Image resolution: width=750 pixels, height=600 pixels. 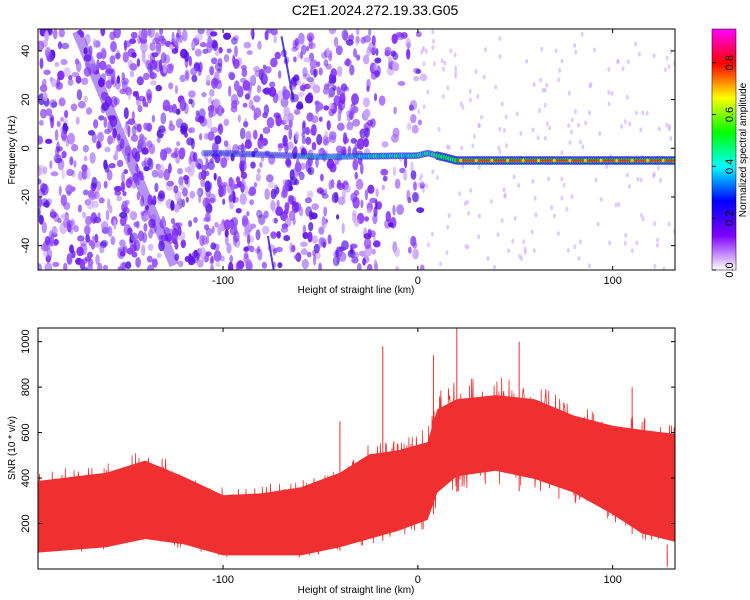 What do you see at coordinates (375, 10) in the screenshot?
I see `chart-title: C2E1.2024.272.19.33.G05` at bounding box center [375, 10].